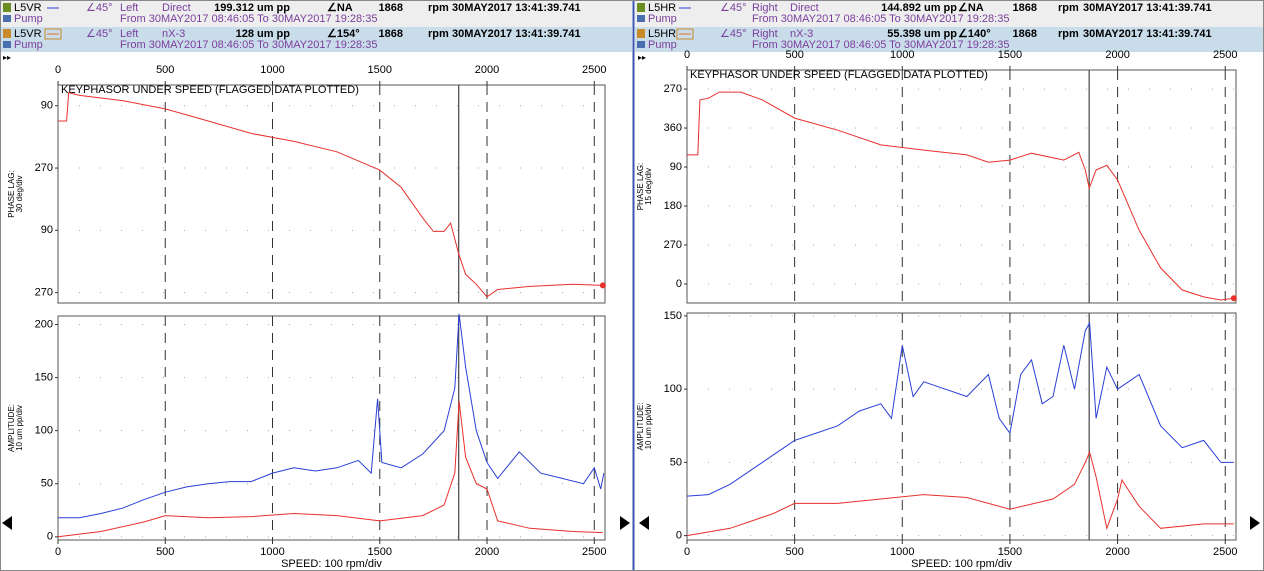  I want to click on y-tick-label: 200, so click(44, 324).